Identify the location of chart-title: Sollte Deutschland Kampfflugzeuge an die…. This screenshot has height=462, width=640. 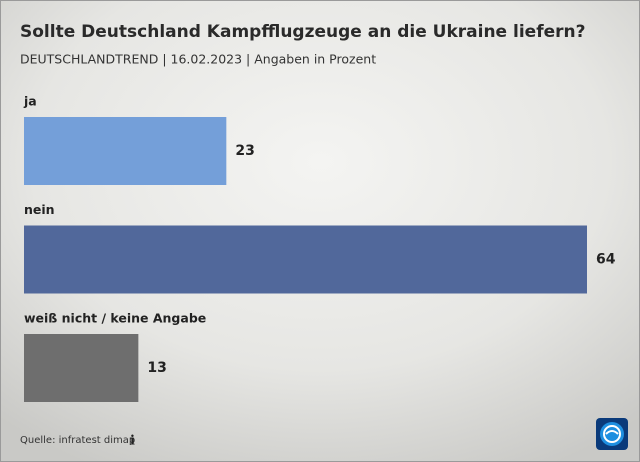
(302, 32).